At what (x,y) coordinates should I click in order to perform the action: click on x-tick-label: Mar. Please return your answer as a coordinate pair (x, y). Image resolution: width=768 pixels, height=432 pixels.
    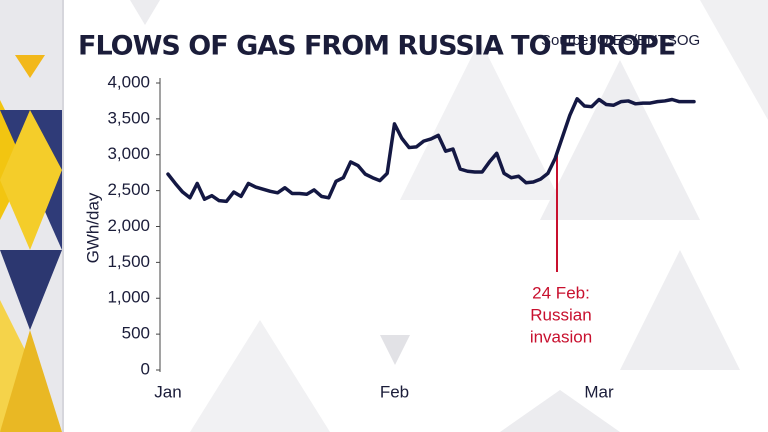
    Looking at the image, I should click on (599, 391).